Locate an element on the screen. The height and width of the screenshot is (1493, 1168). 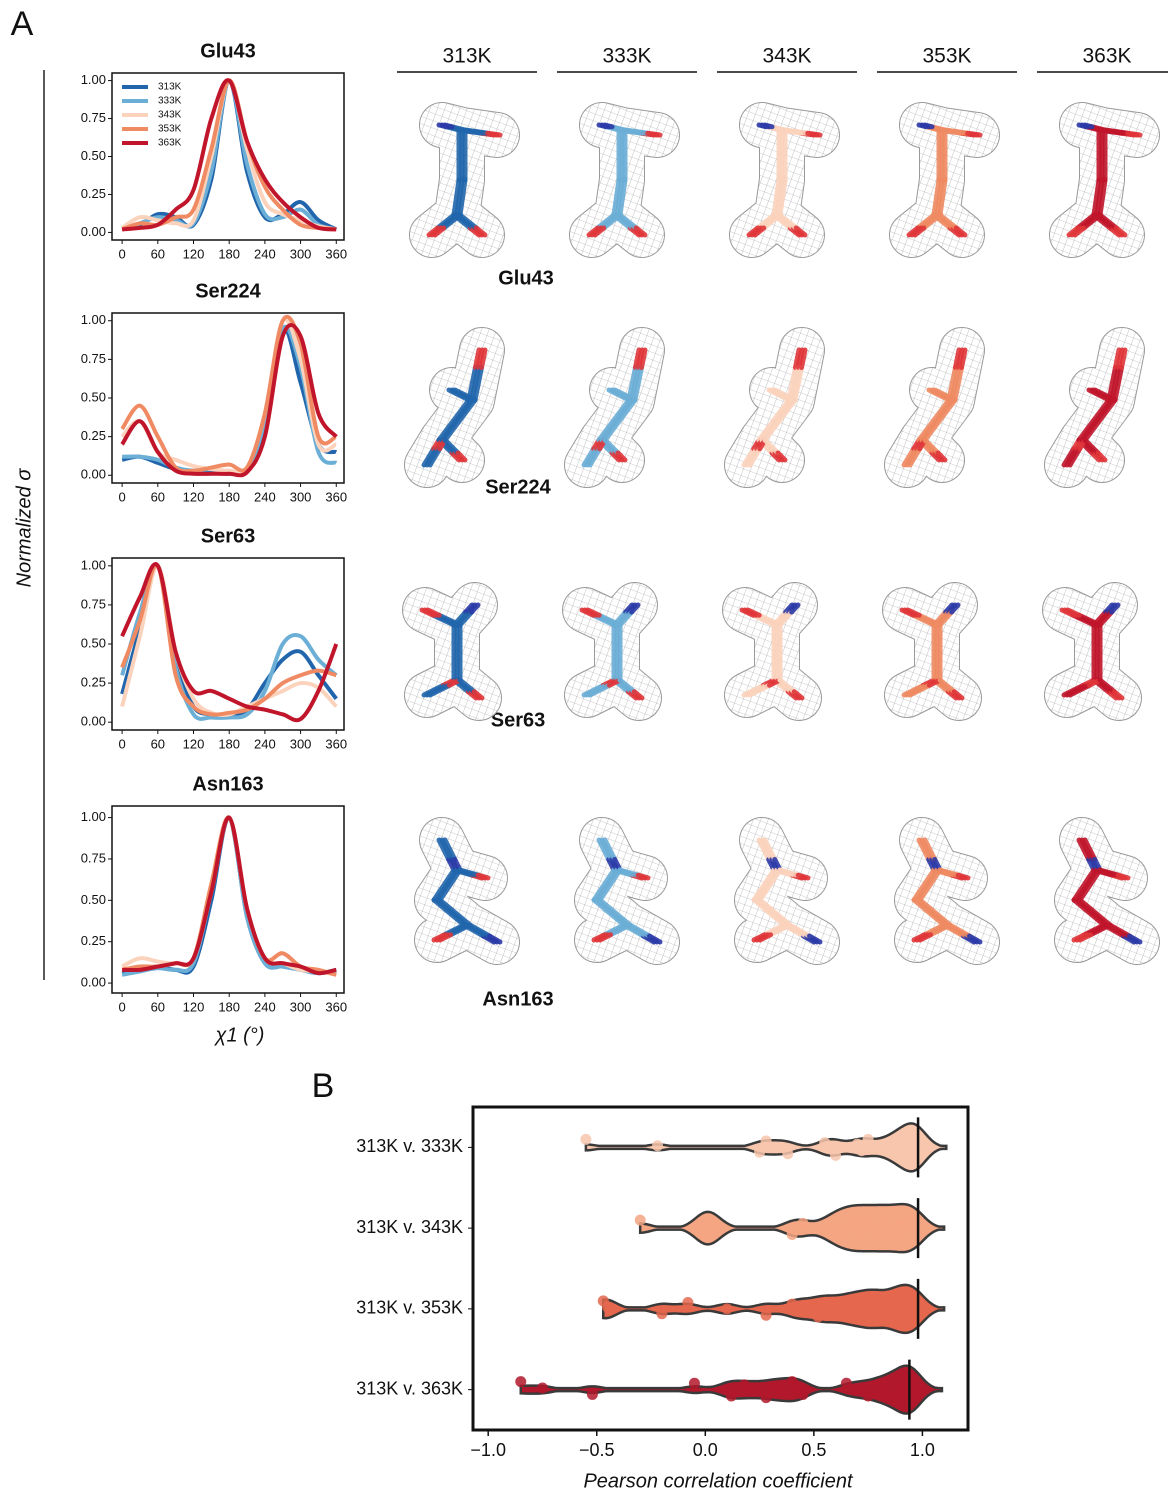
legend-label: 343K is located at coordinates (170, 115).